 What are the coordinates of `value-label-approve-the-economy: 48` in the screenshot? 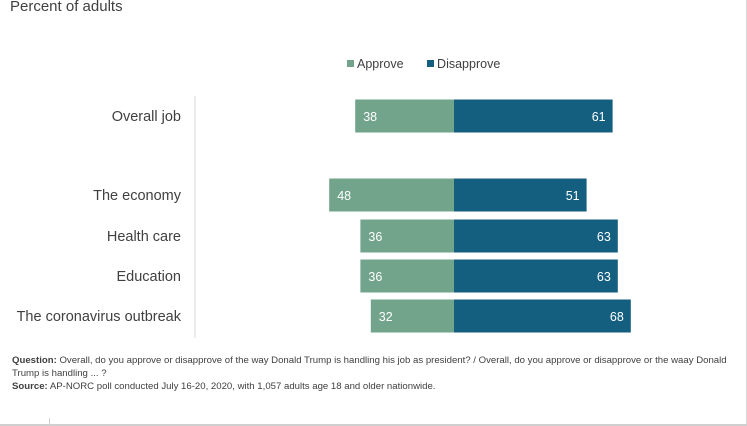 It's located at (344, 196).